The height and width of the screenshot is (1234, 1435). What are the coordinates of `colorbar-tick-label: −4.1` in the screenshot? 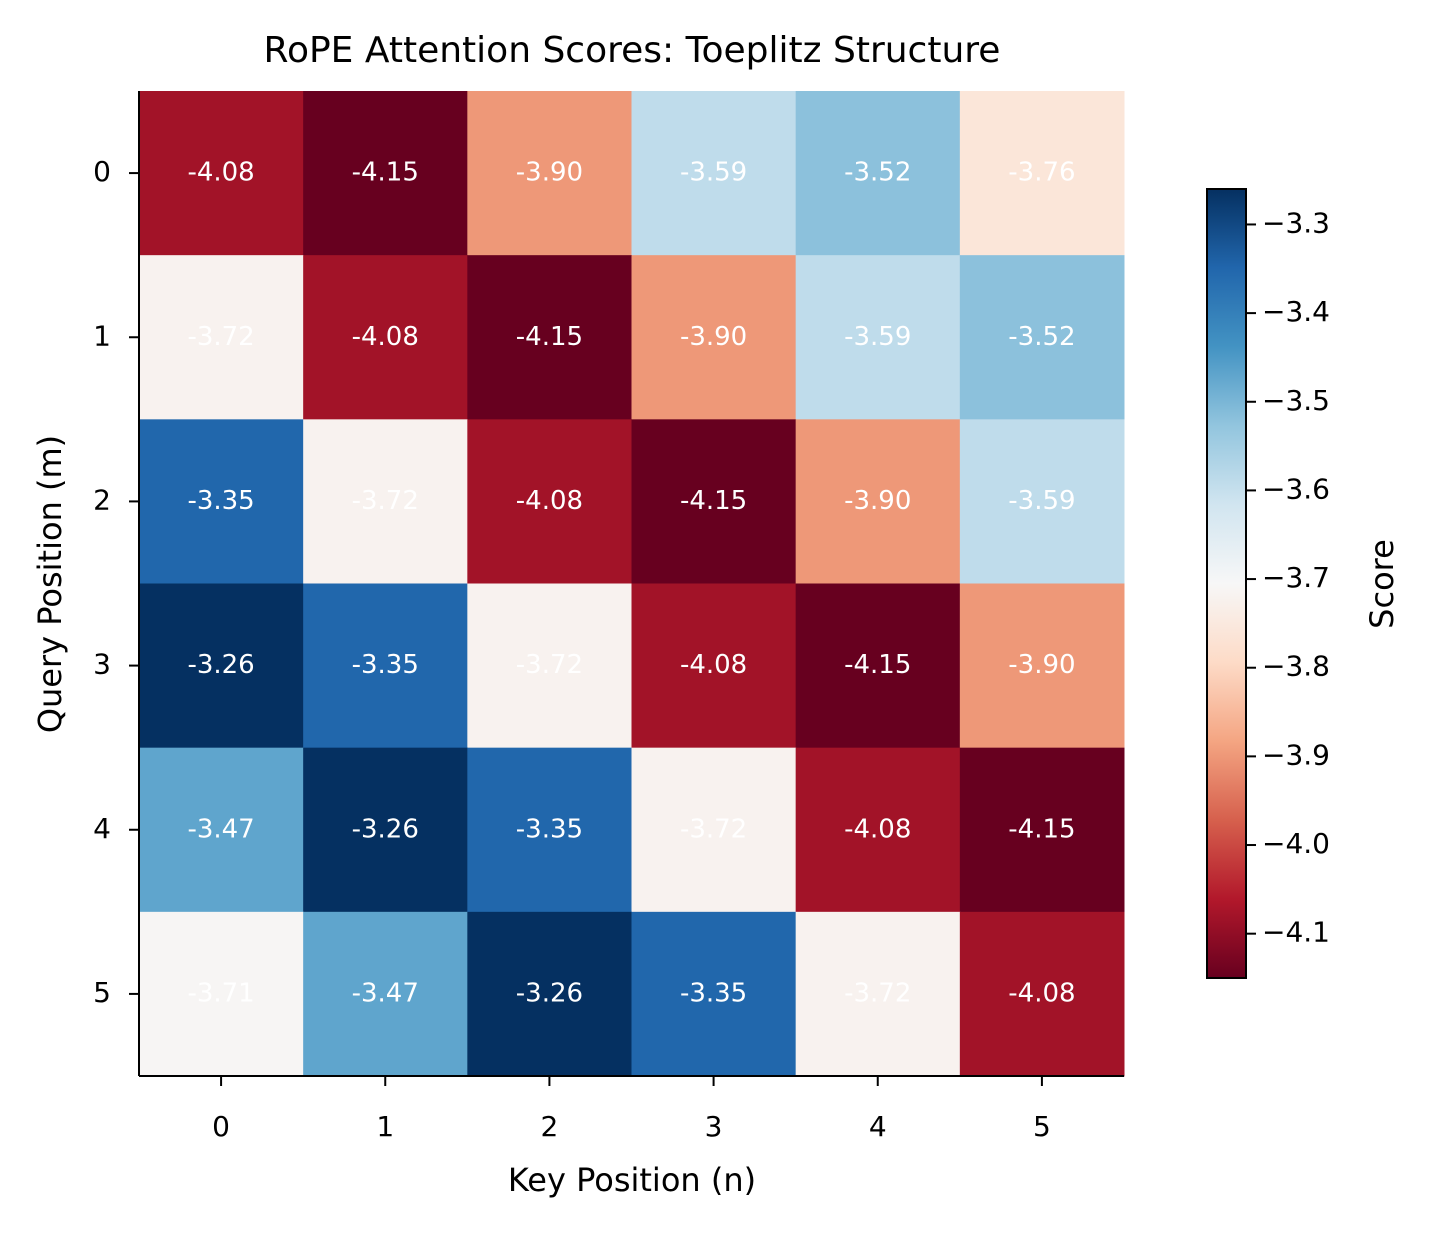 It's located at (1296, 932).